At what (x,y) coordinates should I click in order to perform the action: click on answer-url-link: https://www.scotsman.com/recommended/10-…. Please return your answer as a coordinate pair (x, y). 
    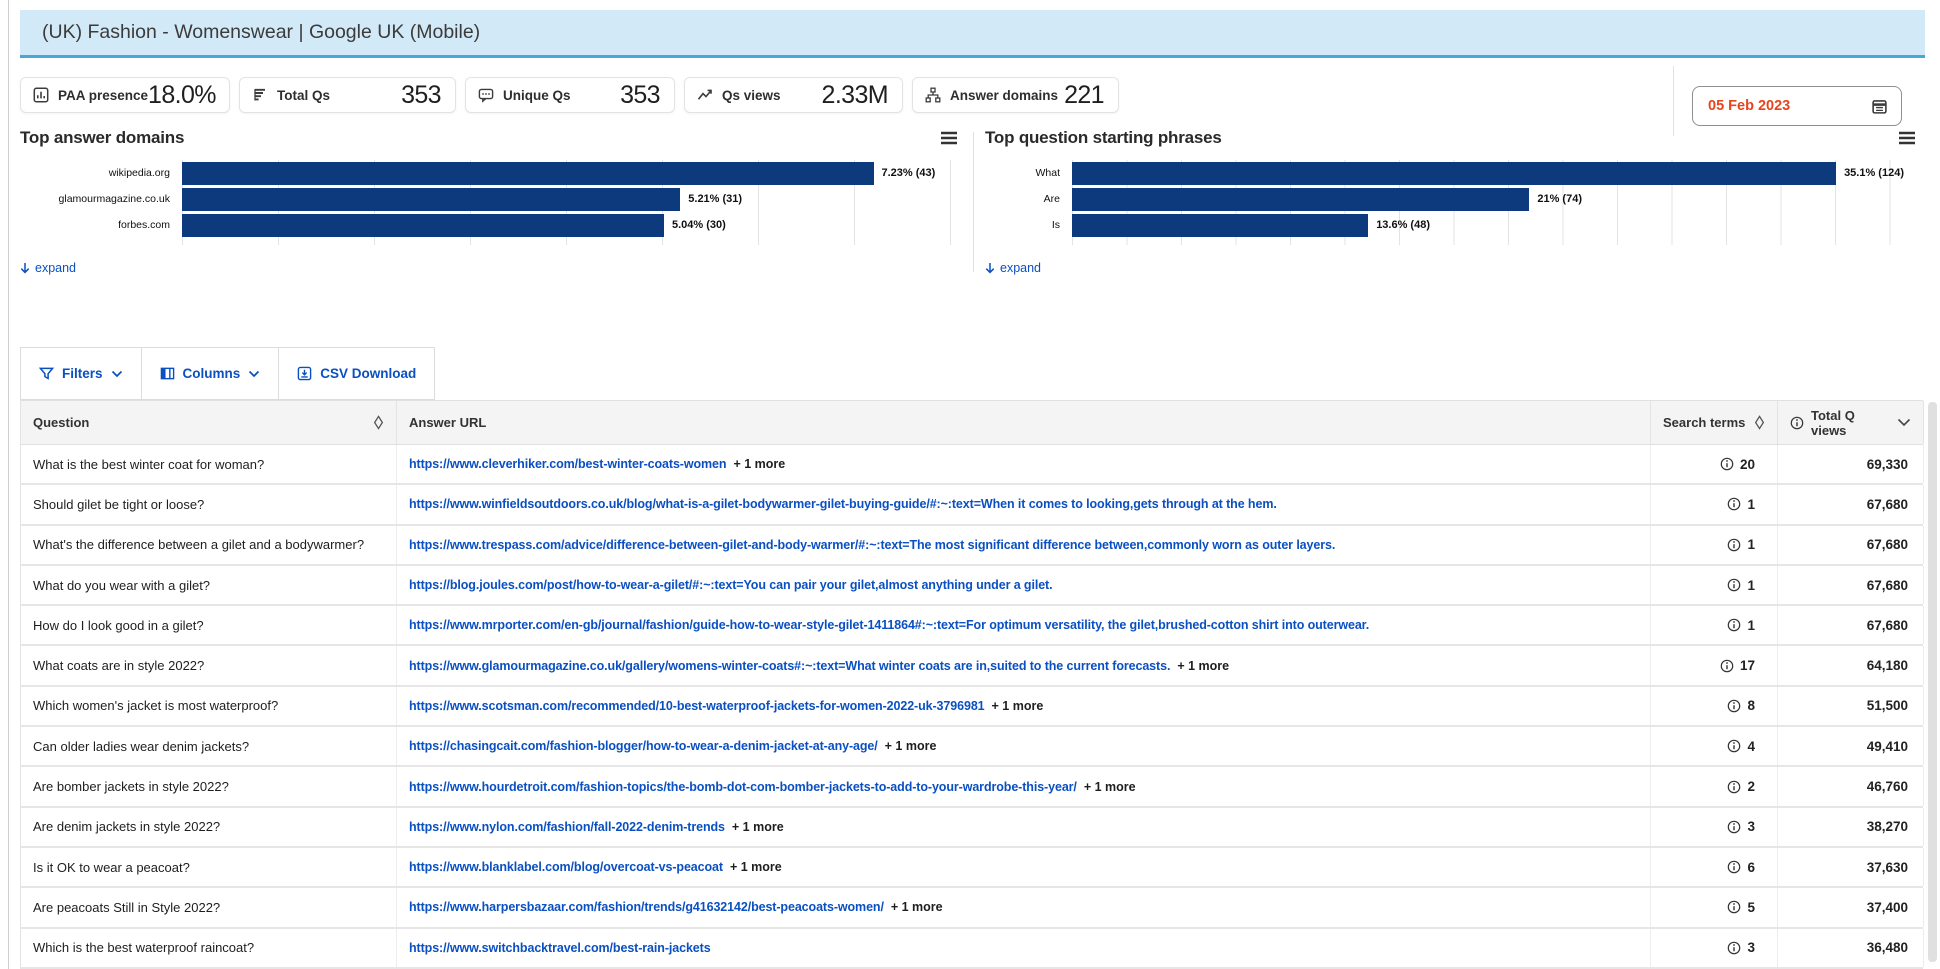
    Looking at the image, I should click on (697, 705).